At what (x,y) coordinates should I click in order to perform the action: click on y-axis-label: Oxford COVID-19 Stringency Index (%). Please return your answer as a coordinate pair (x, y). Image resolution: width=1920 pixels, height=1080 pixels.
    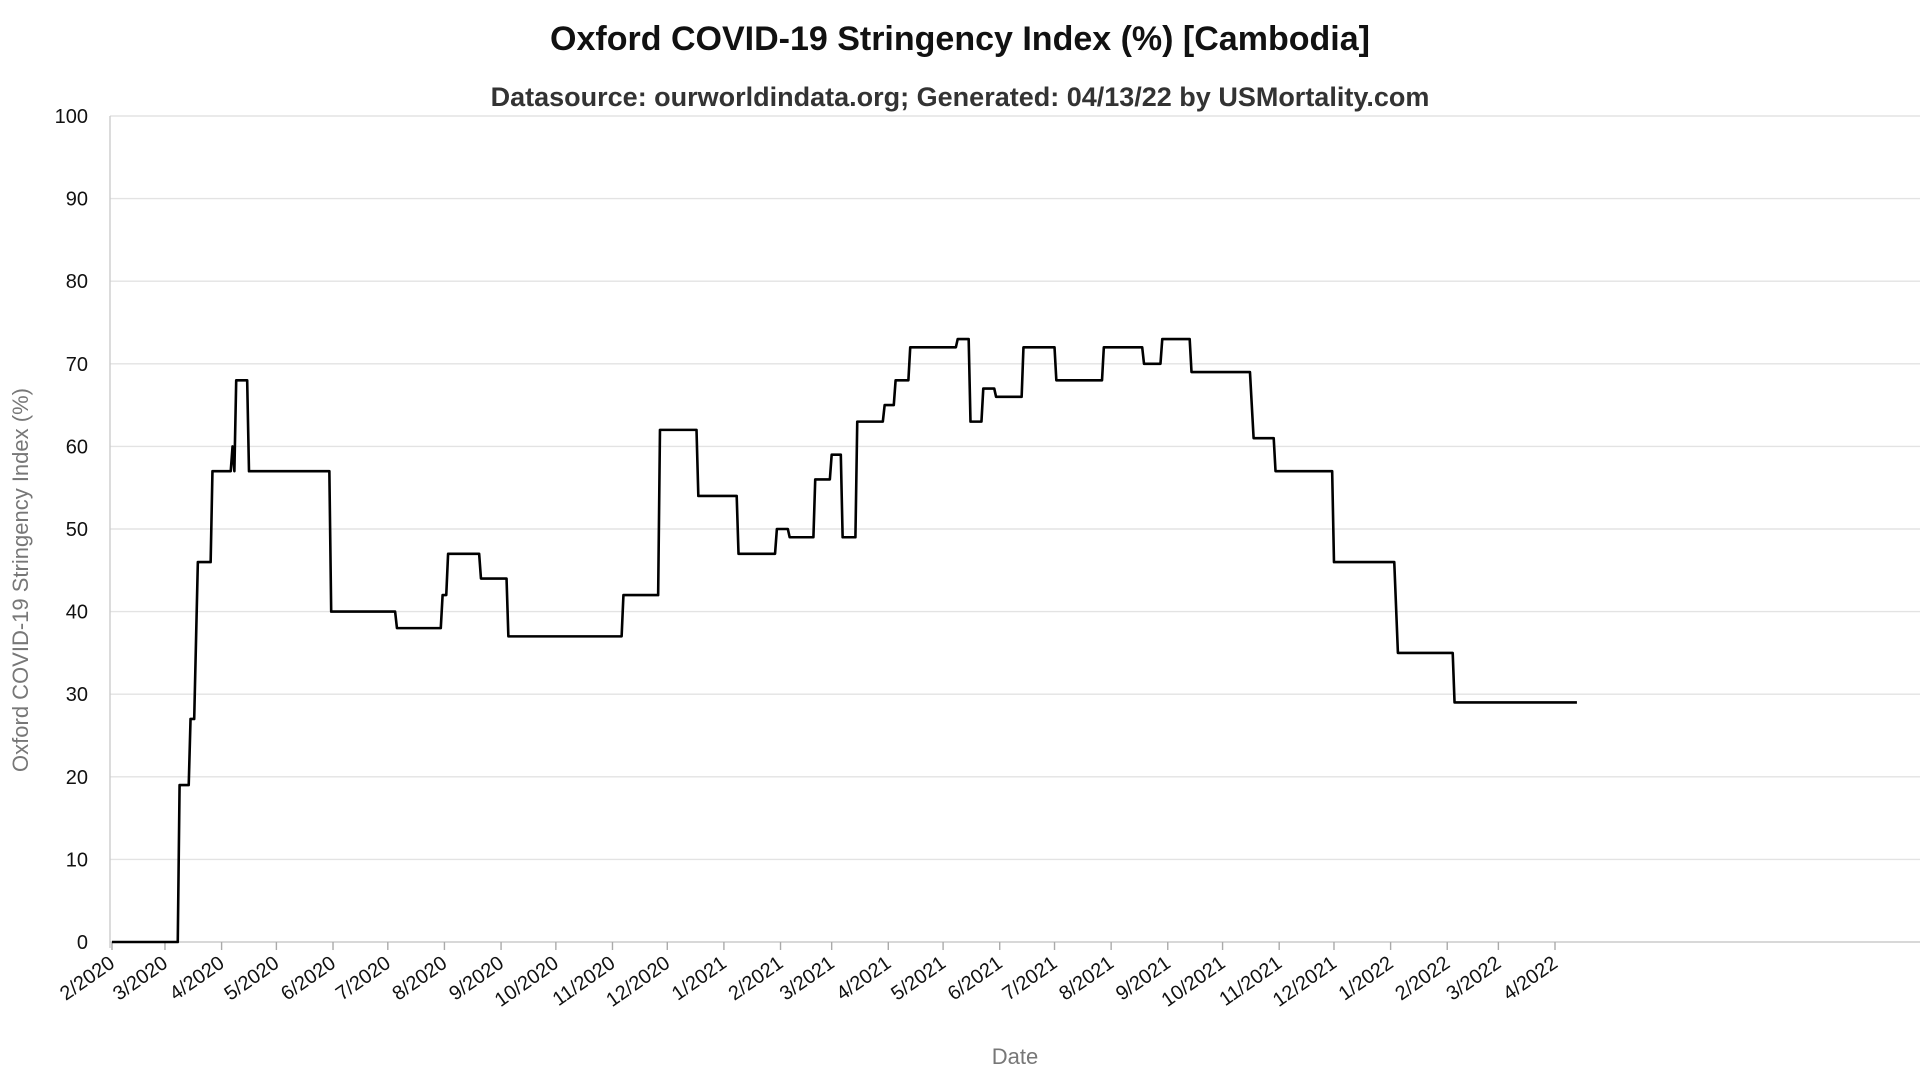
    Looking at the image, I should click on (20, 580).